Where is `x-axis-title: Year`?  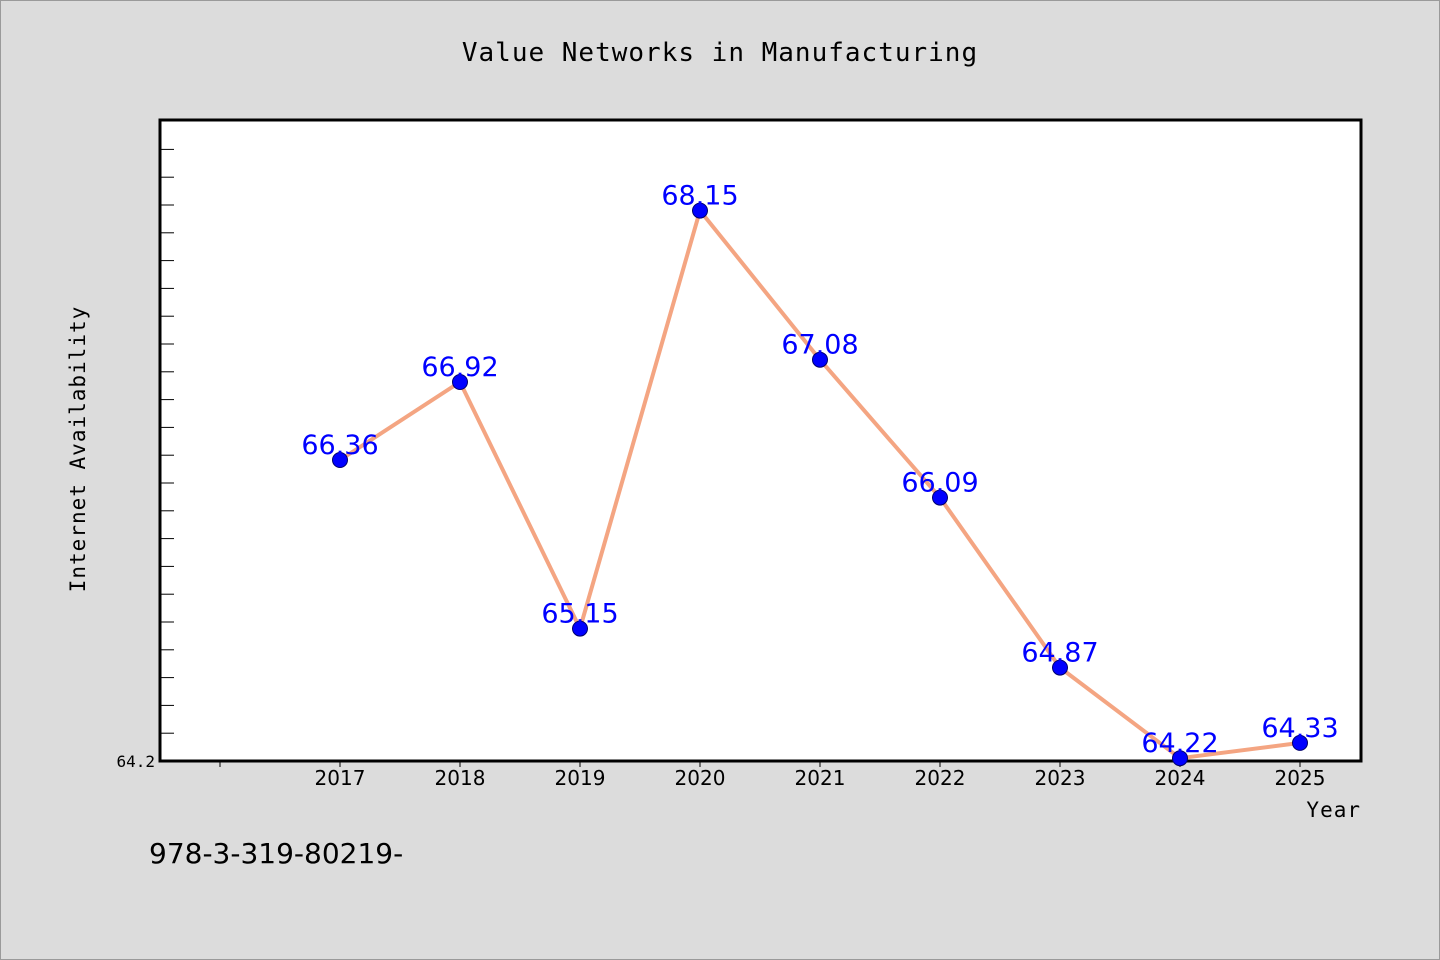
x-axis-title: Year is located at coordinates (1333, 810).